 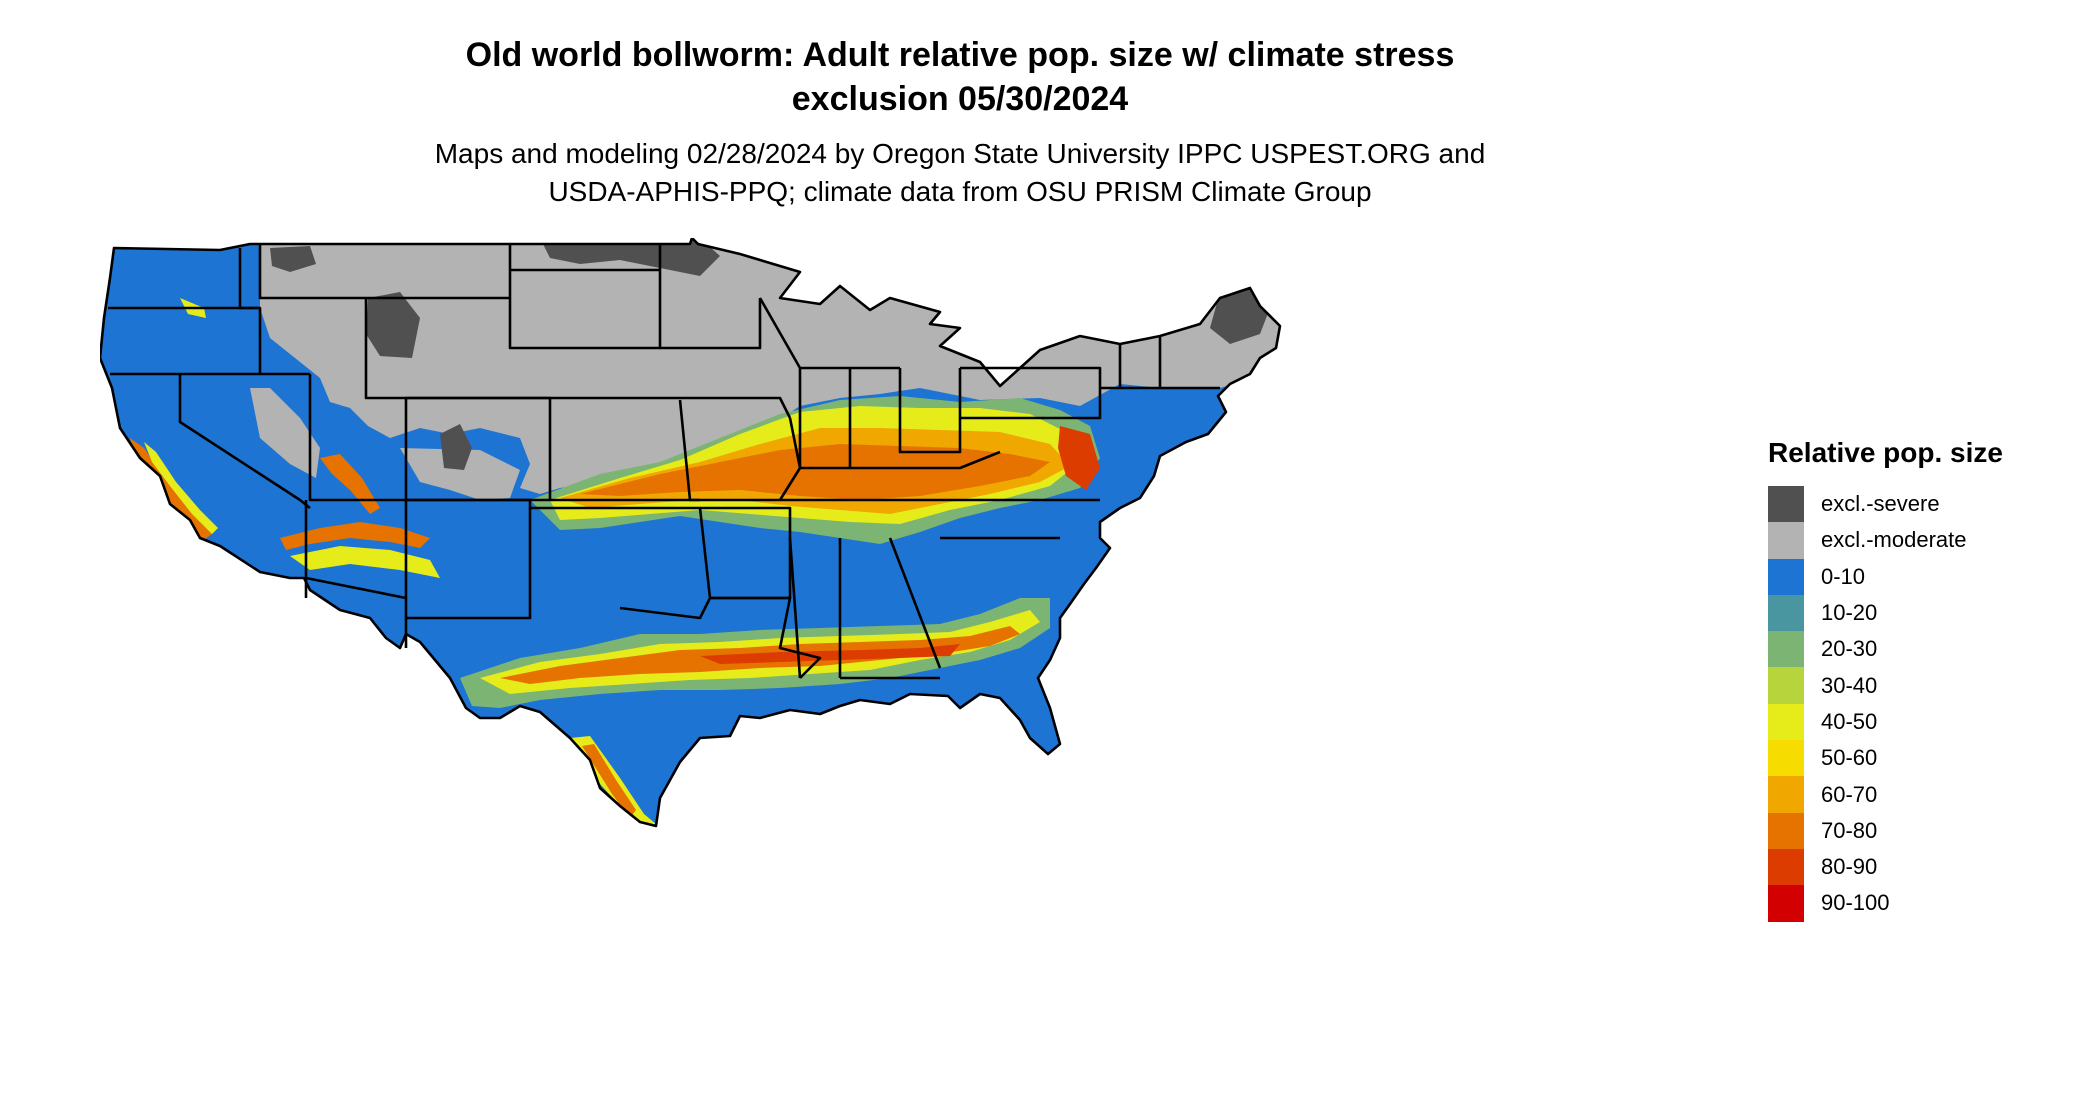 What do you see at coordinates (356, 588) in the screenshot?
I see `border-az-south` at bounding box center [356, 588].